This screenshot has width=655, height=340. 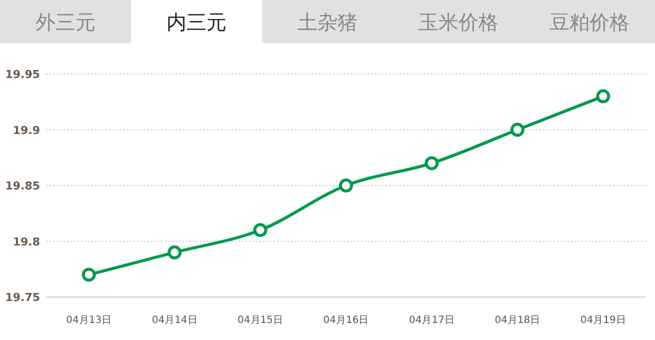 I want to click on y-tick-label: 19.9, so click(x=26, y=130).